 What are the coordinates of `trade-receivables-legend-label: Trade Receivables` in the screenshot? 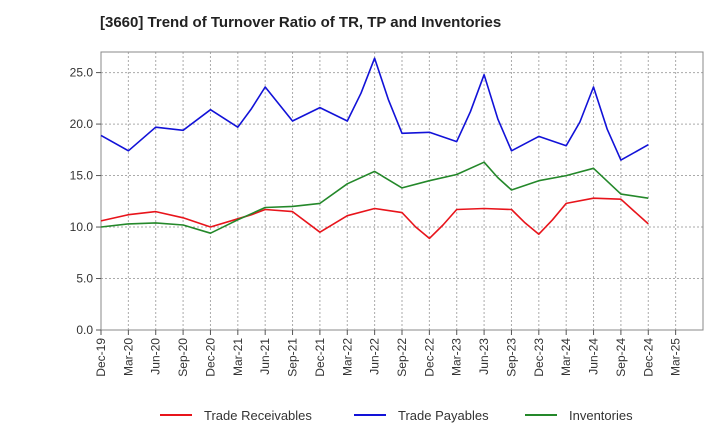 It's located at (258, 415).